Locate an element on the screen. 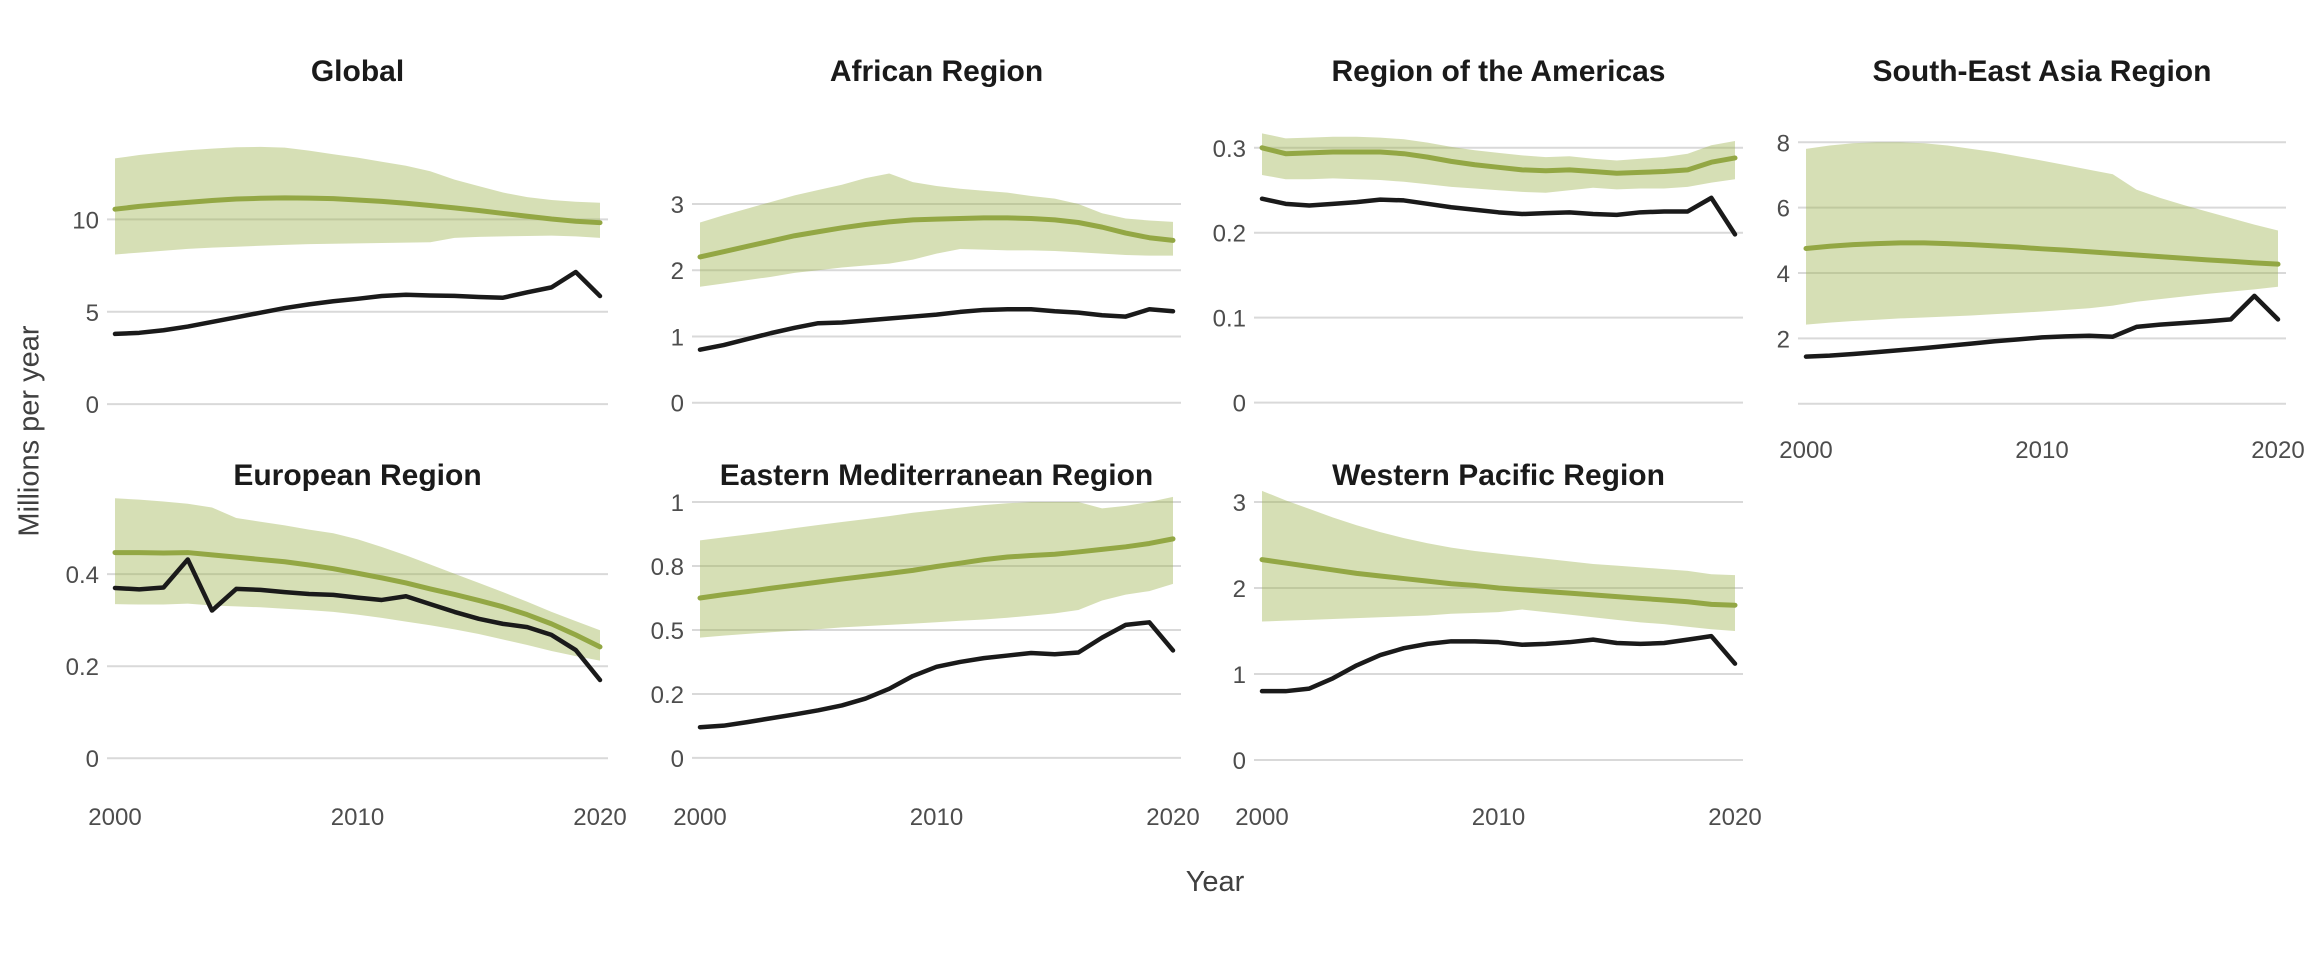  panel-eastern-mediterranean-region: 0 0.2 0.5 0.8 1 2000 2010 2020 is located at coordinates (925, 660).